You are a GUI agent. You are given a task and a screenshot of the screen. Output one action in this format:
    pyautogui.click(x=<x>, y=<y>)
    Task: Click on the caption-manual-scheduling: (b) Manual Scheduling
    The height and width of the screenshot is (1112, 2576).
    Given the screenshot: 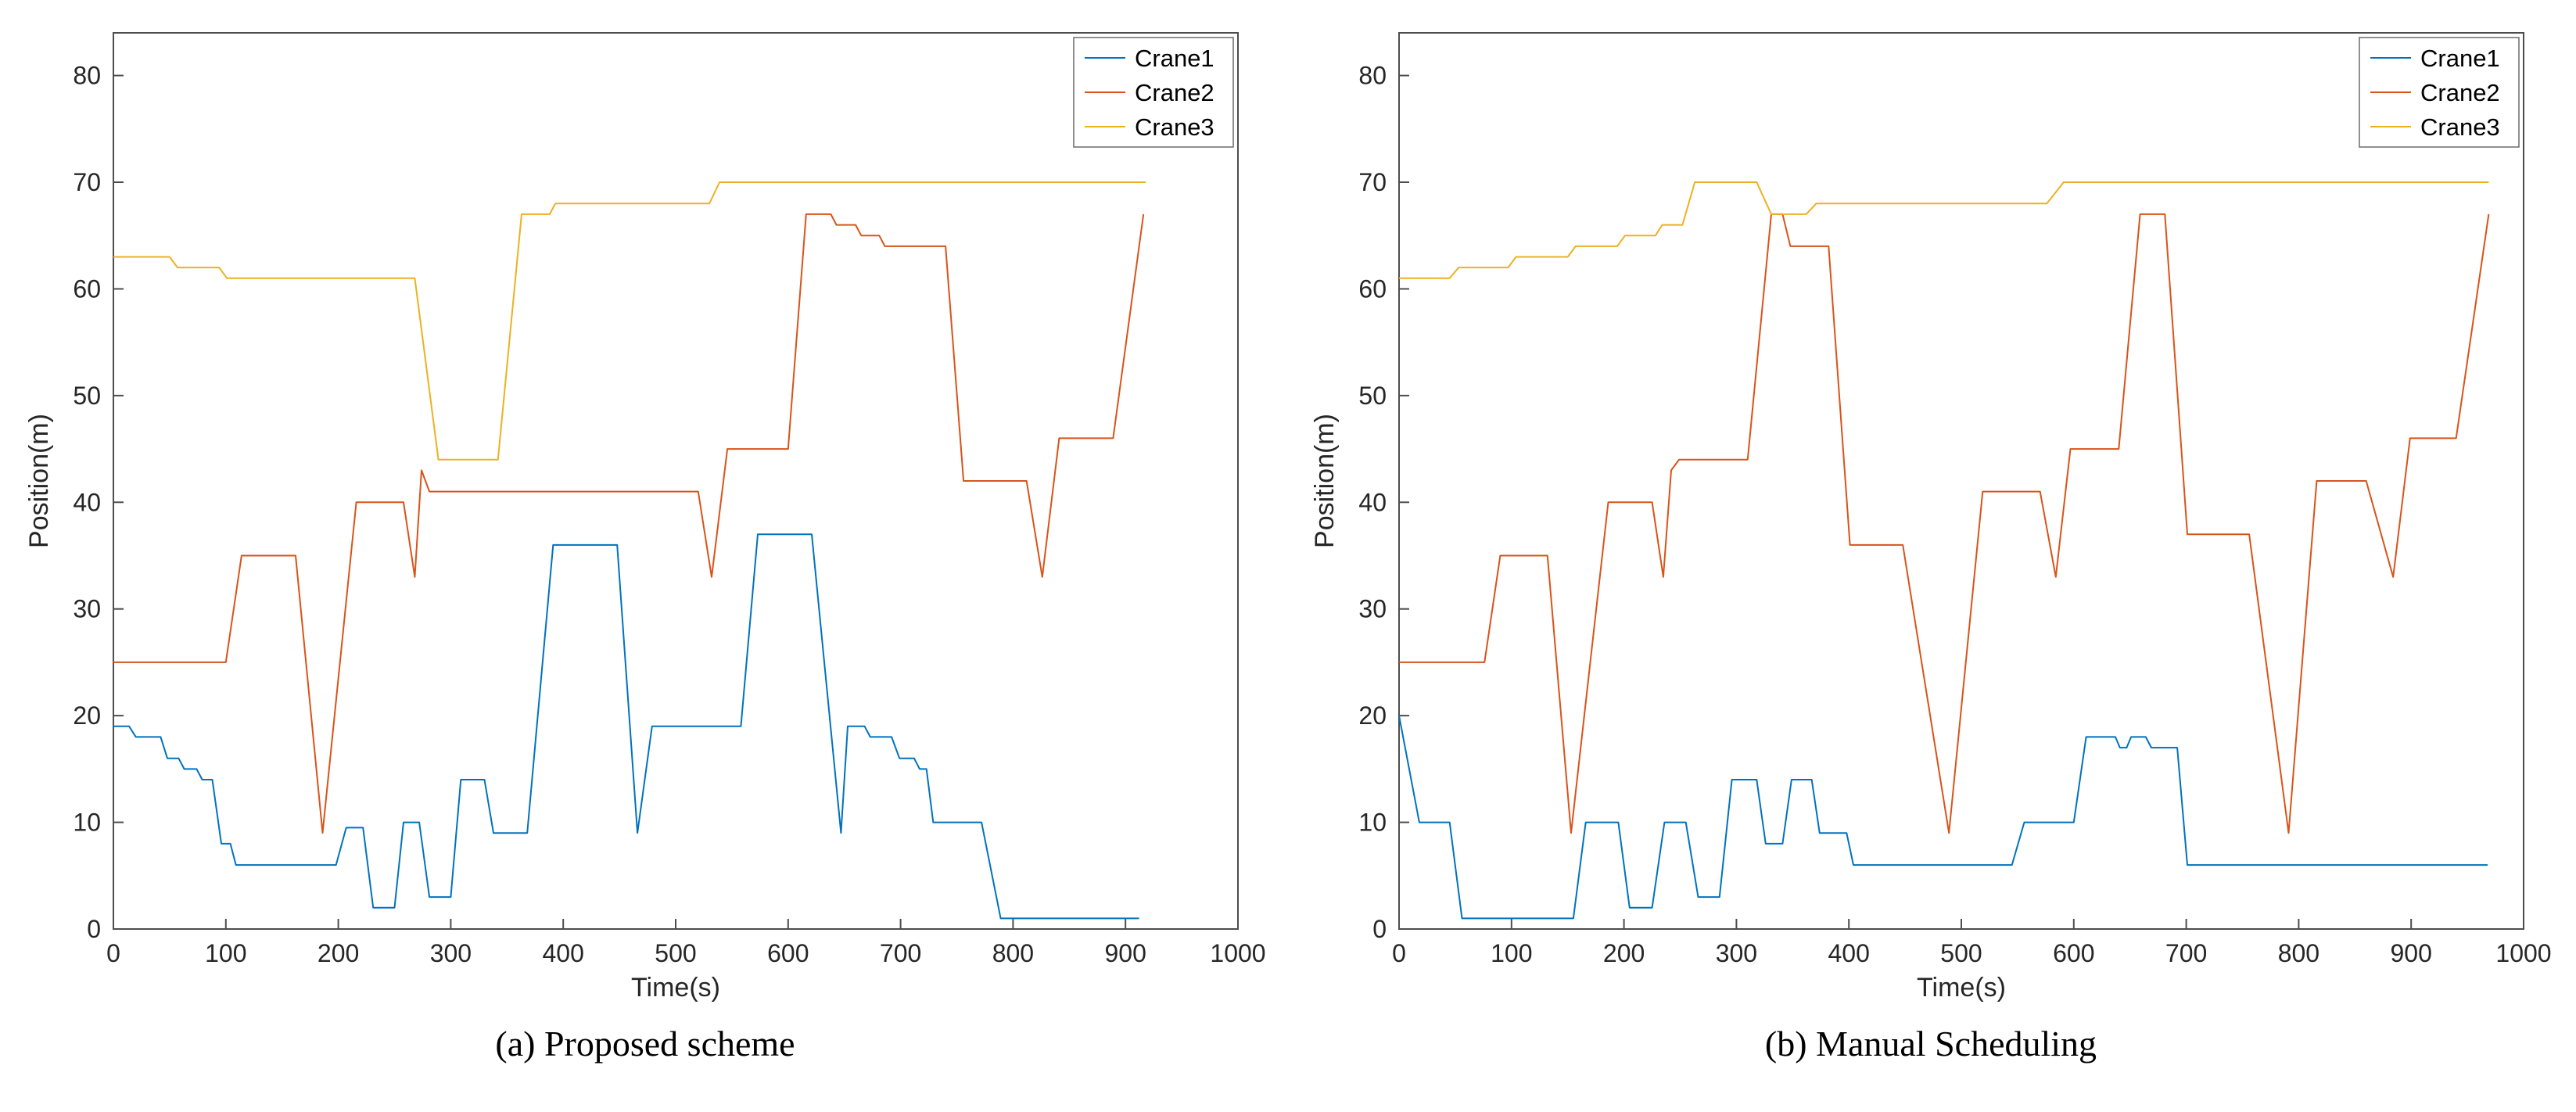 What is the action you would take?
    pyautogui.click(x=1930, y=1044)
    